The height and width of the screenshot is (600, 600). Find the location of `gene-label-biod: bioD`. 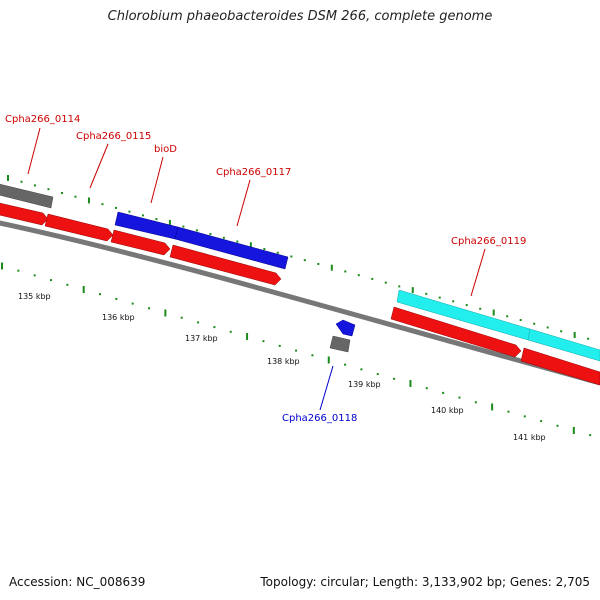

gene-label-biod: bioD is located at coordinates (165, 149).